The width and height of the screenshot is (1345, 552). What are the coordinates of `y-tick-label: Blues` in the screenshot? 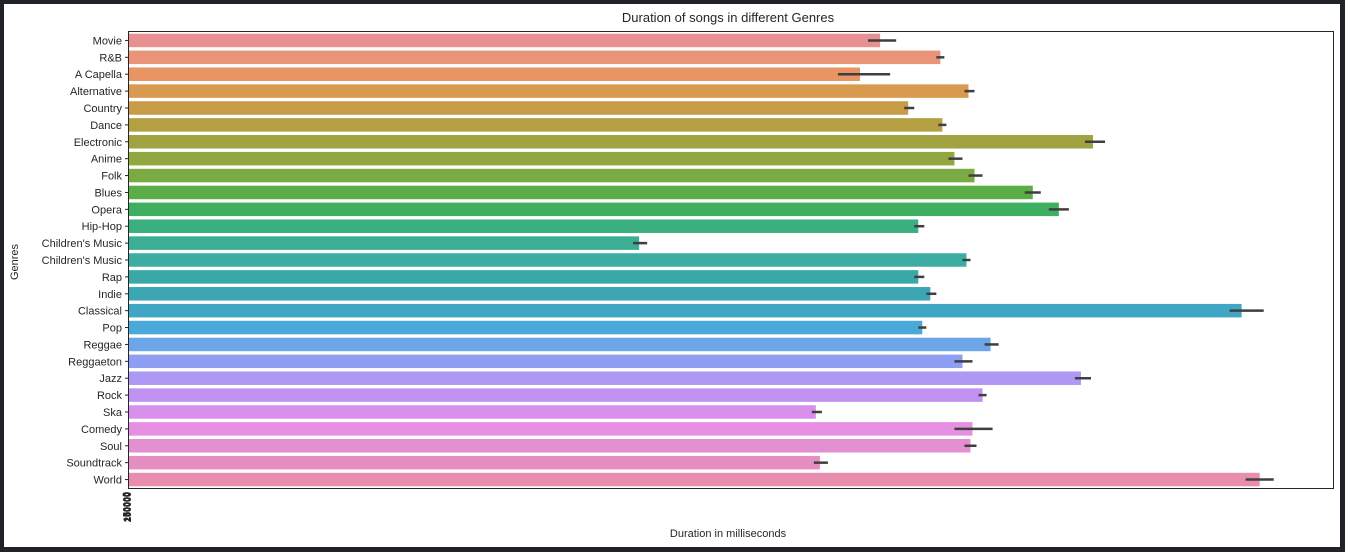 It's located at (108, 193).